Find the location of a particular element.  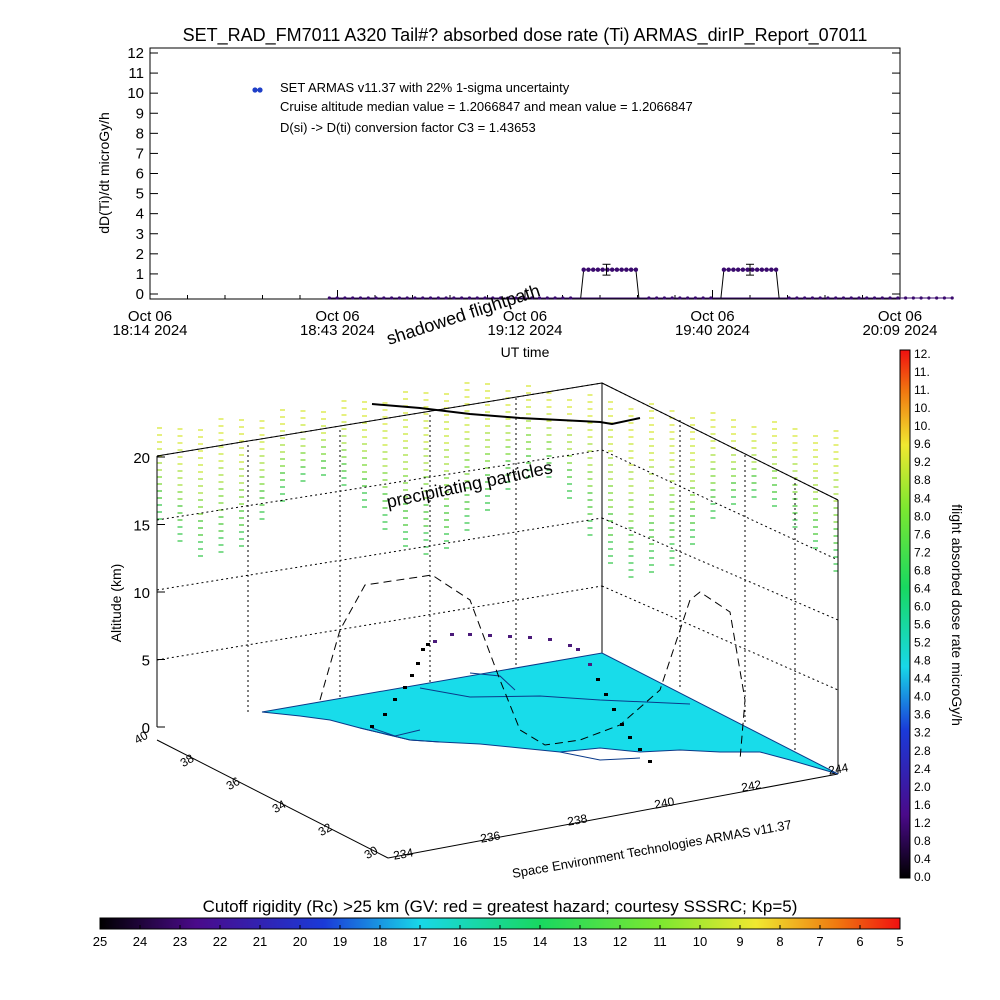

bottom-colorbar-tick-label: 5 is located at coordinates (899, 941).